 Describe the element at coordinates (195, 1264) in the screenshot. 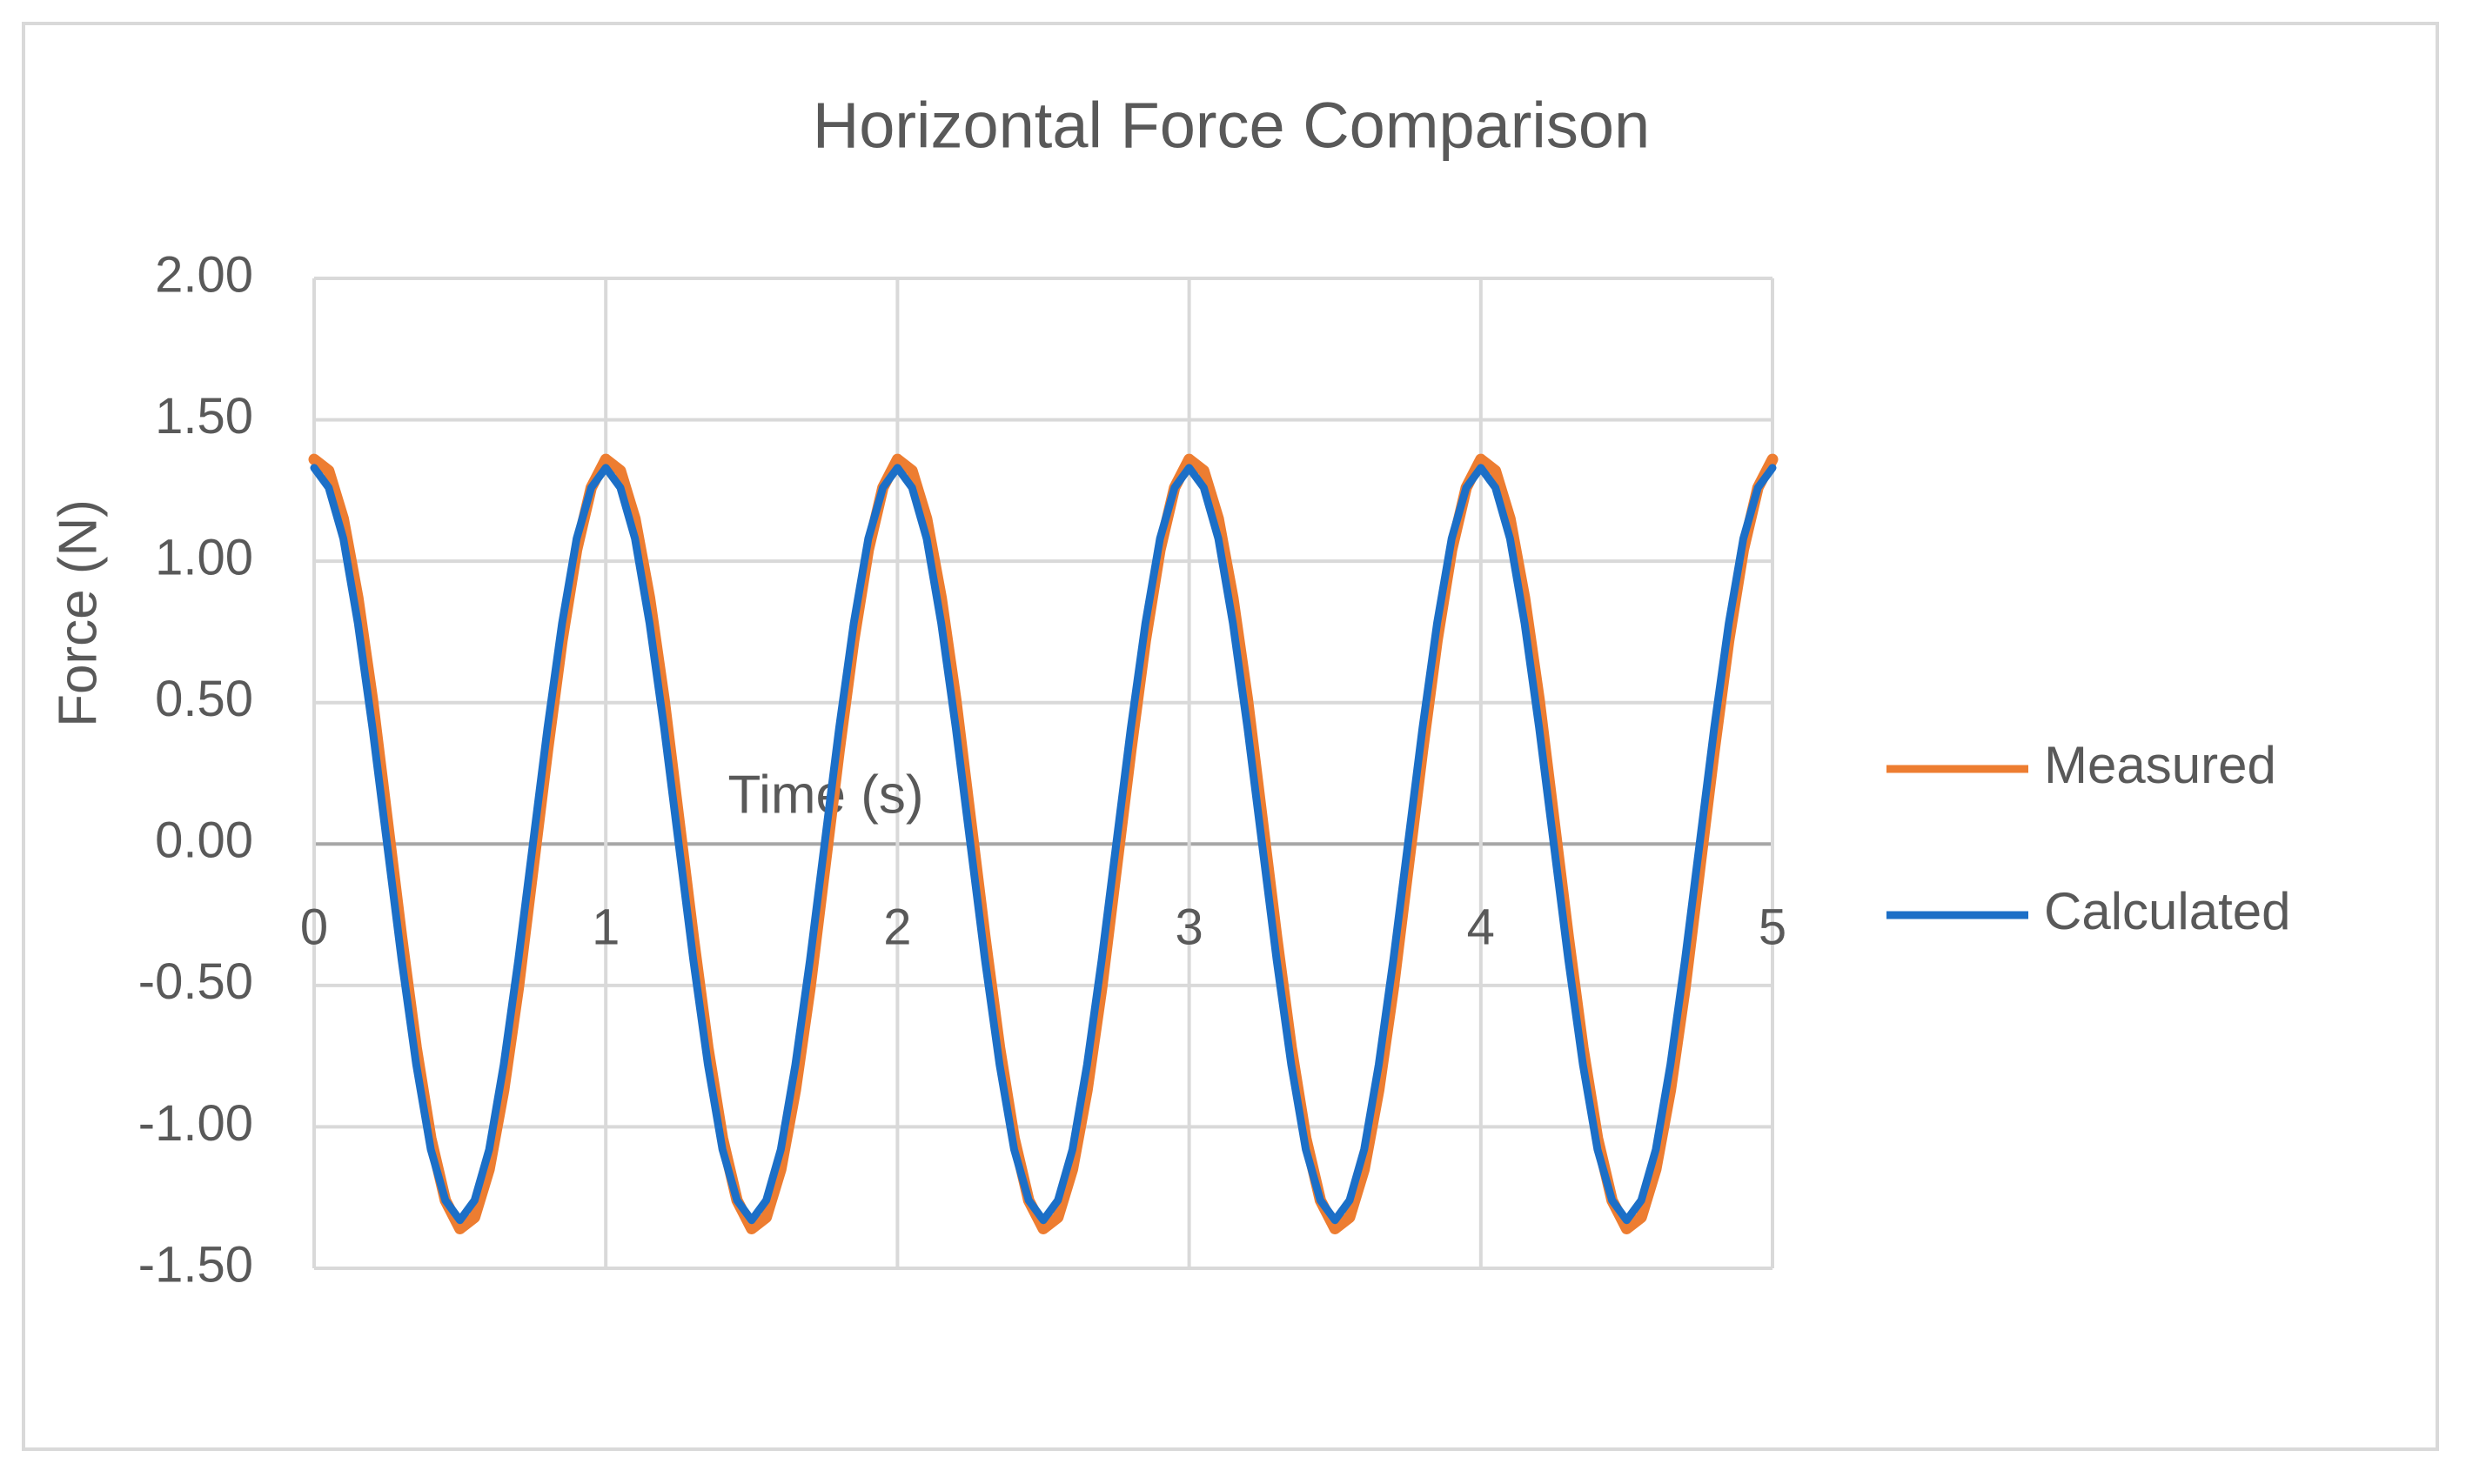

I see `y-tick-label: -1.50` at that location.